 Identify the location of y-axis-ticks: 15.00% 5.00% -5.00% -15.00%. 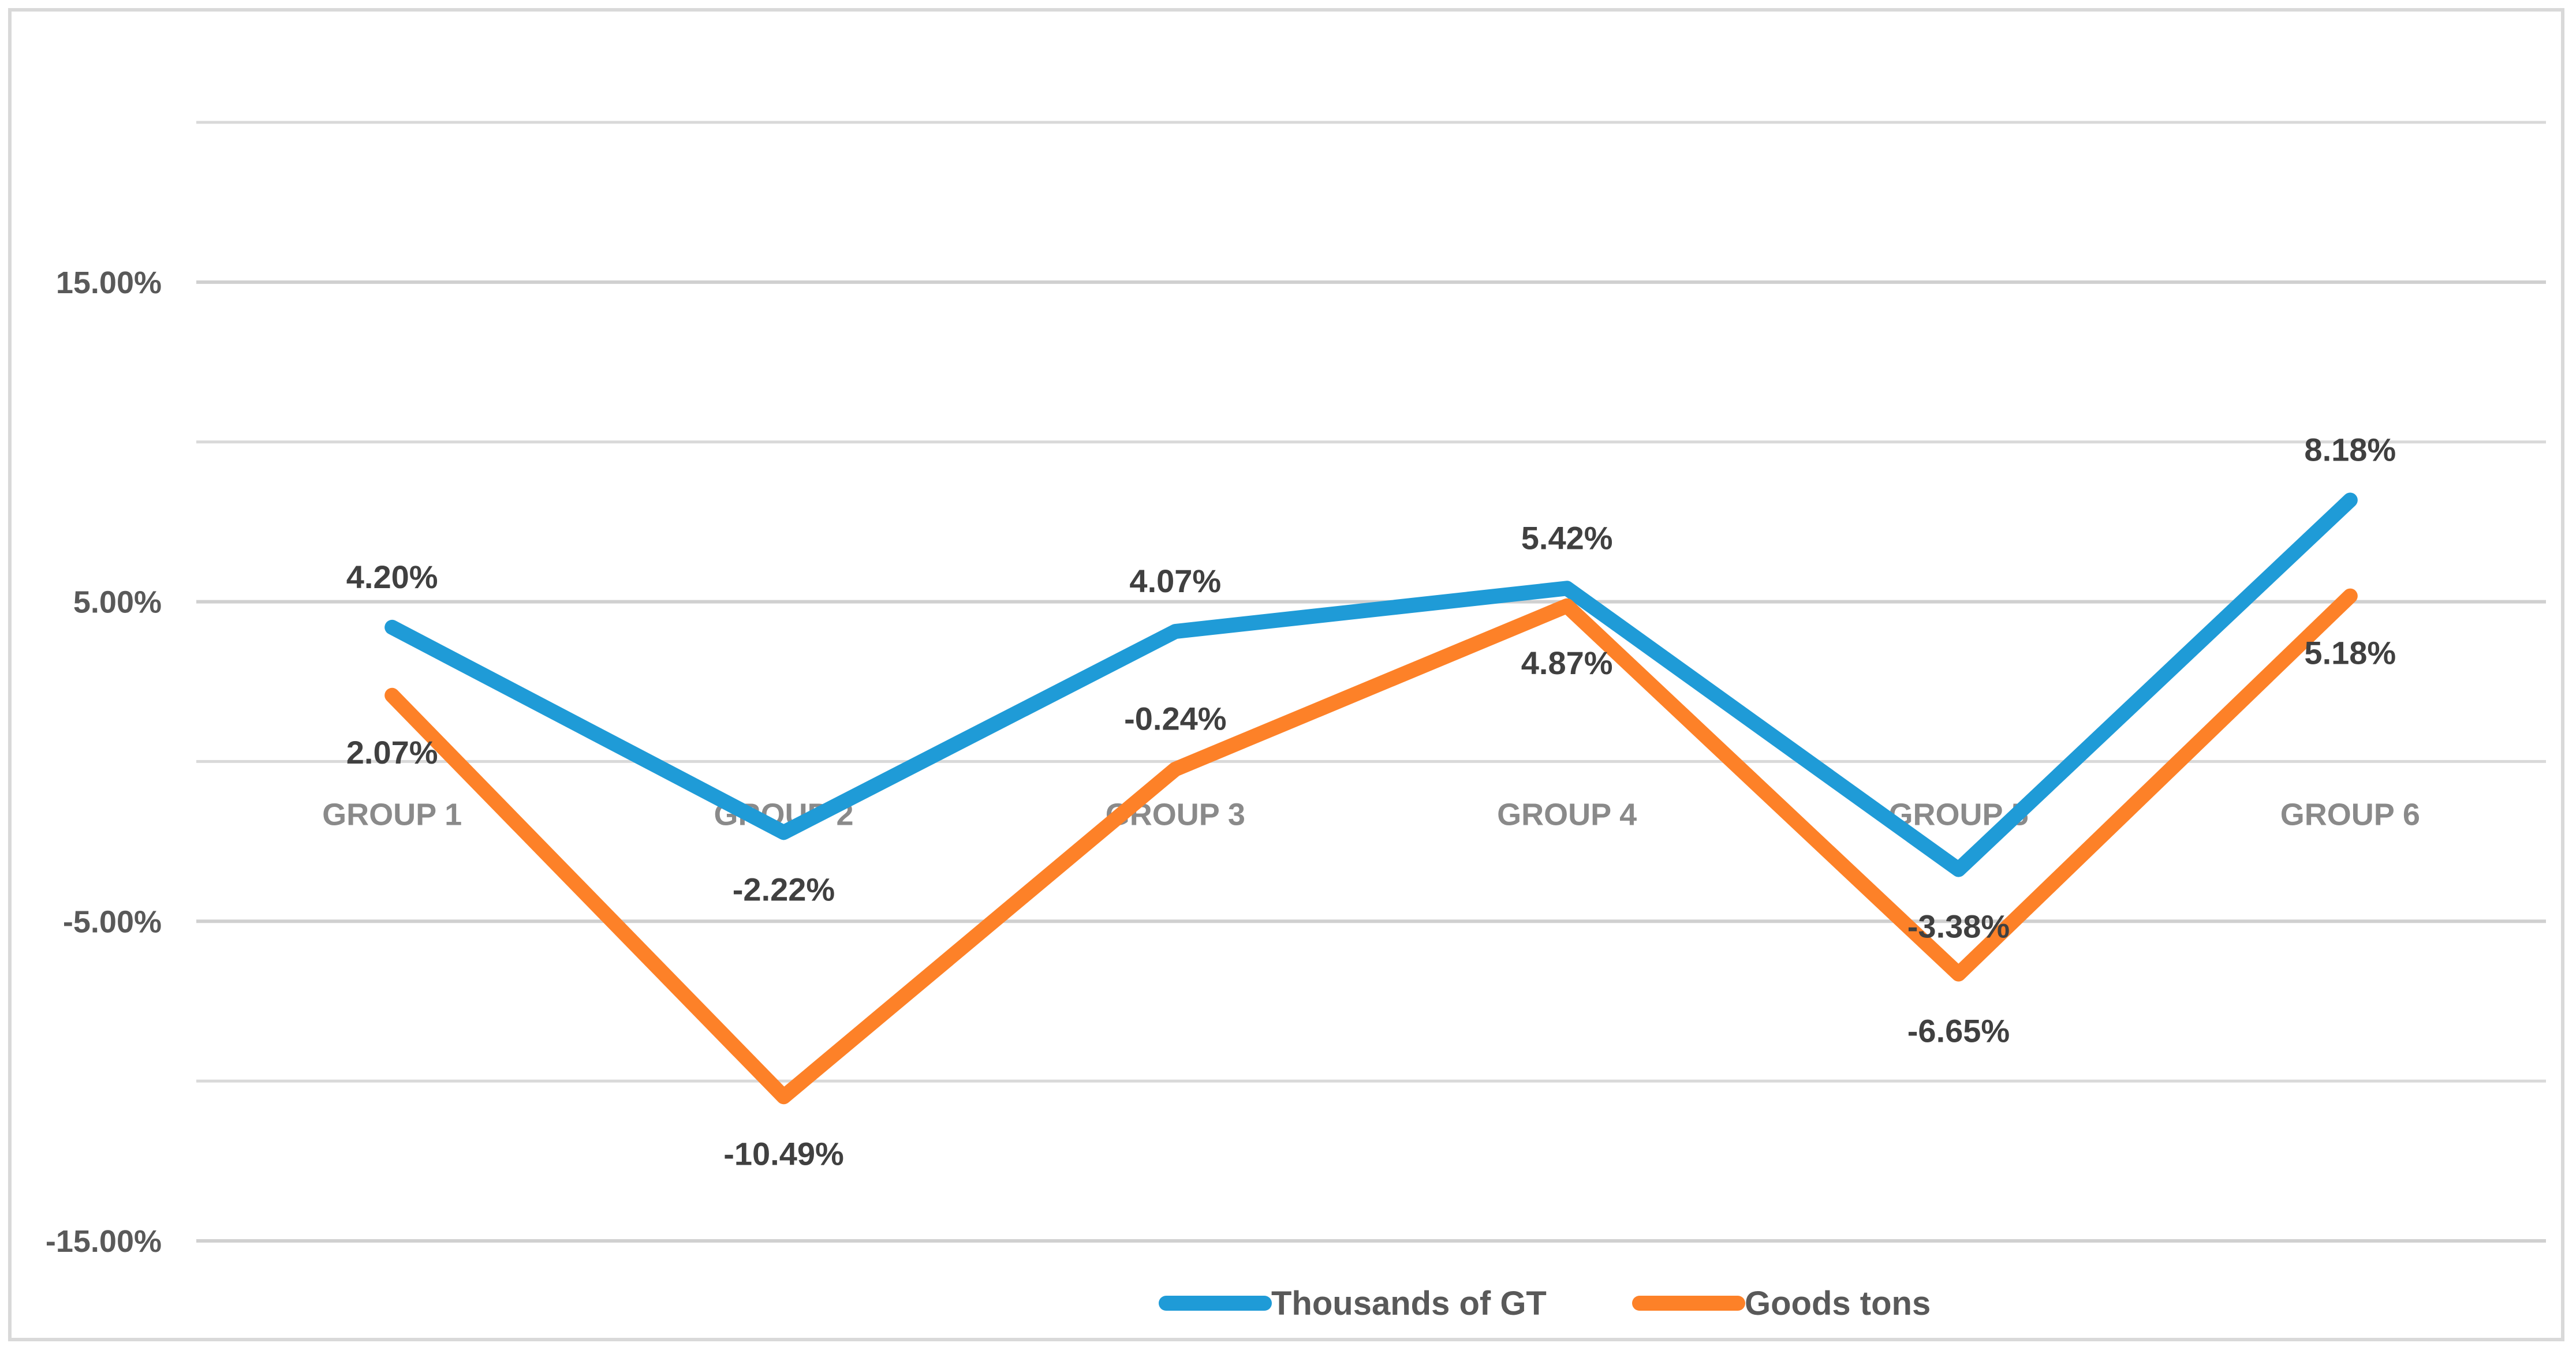
(104, 762).